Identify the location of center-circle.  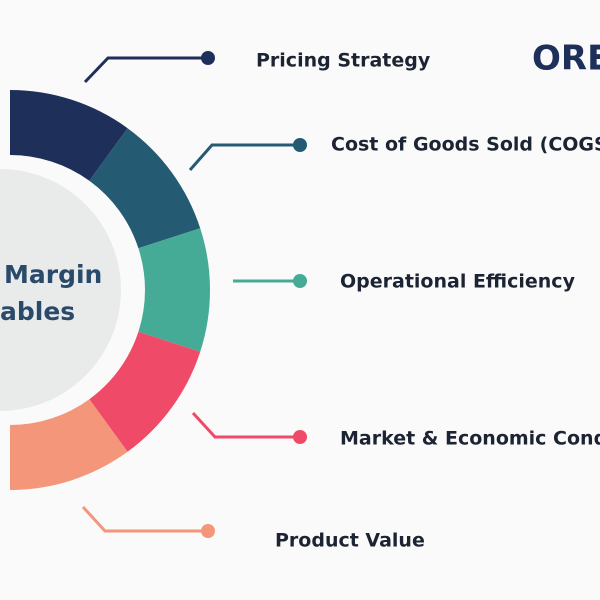
(60, 290).